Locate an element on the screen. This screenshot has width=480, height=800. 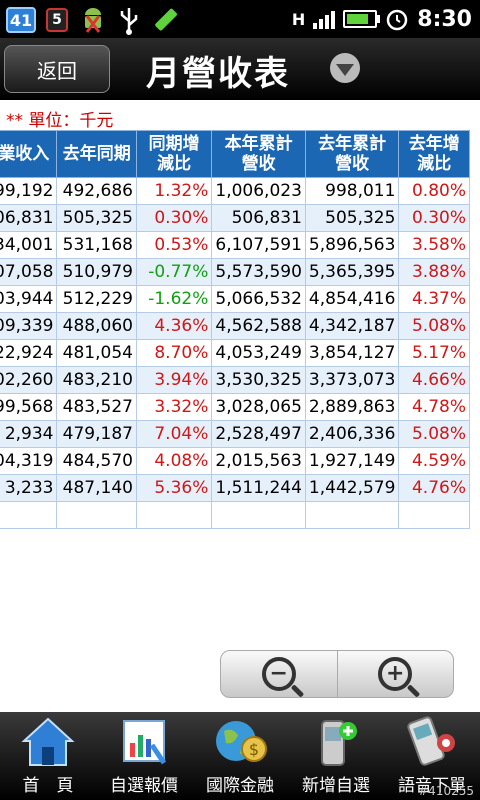
nav-label-watchlist: 自選報價 is located at coordinates (144, 786).